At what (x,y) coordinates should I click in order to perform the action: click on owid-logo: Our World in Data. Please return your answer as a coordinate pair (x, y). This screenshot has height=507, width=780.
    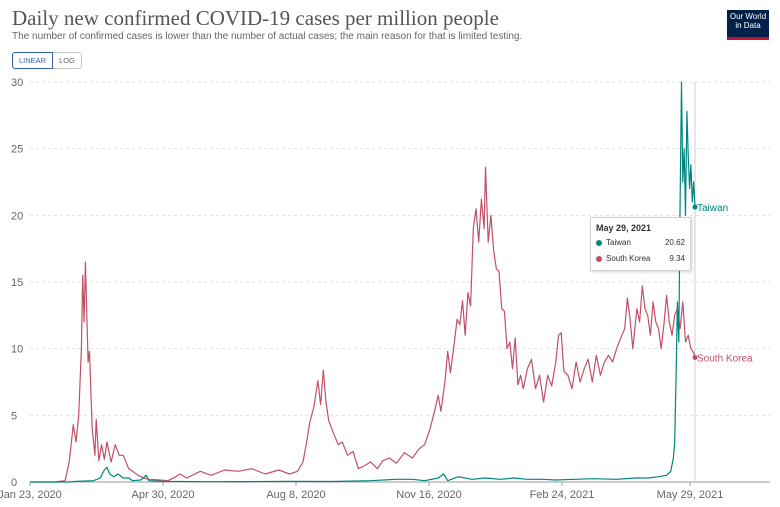
    Looking at the image, I should click on (748, 25).